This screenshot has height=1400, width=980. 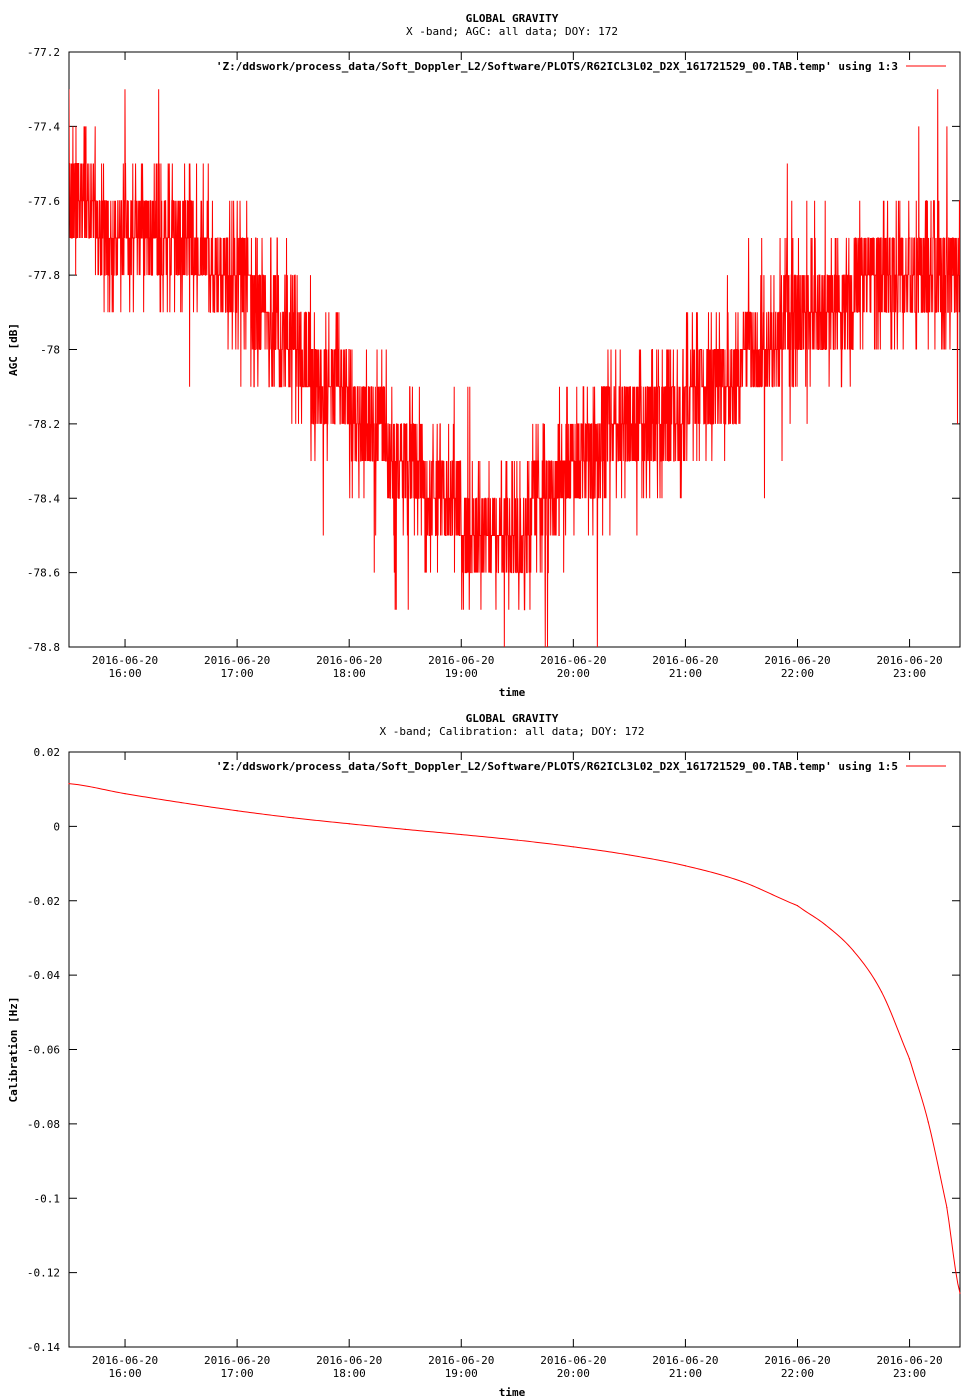 What do you see at coordinates (43, 1273) in the screenshot?
I see `y-tick-label: -0.12` at bounding box center [43, 1273].